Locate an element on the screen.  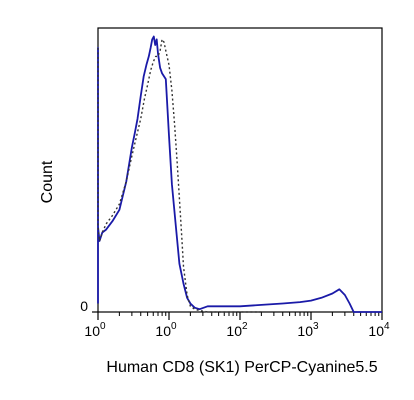
x-tick-label: 10² is located at coordinates (237, 330).